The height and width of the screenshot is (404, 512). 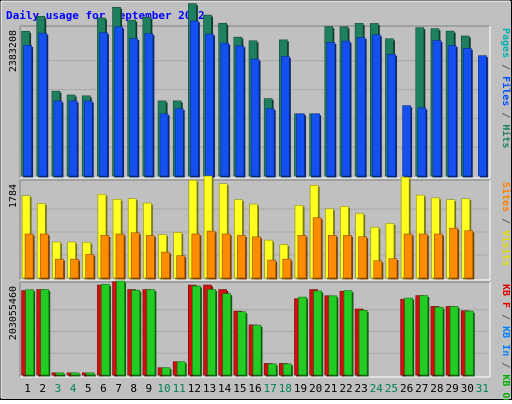 What do you see at coordinates (270, 388) in the screenshot?
I see `x-tick-label-day-17: 17` at bounding box center [270, 388].